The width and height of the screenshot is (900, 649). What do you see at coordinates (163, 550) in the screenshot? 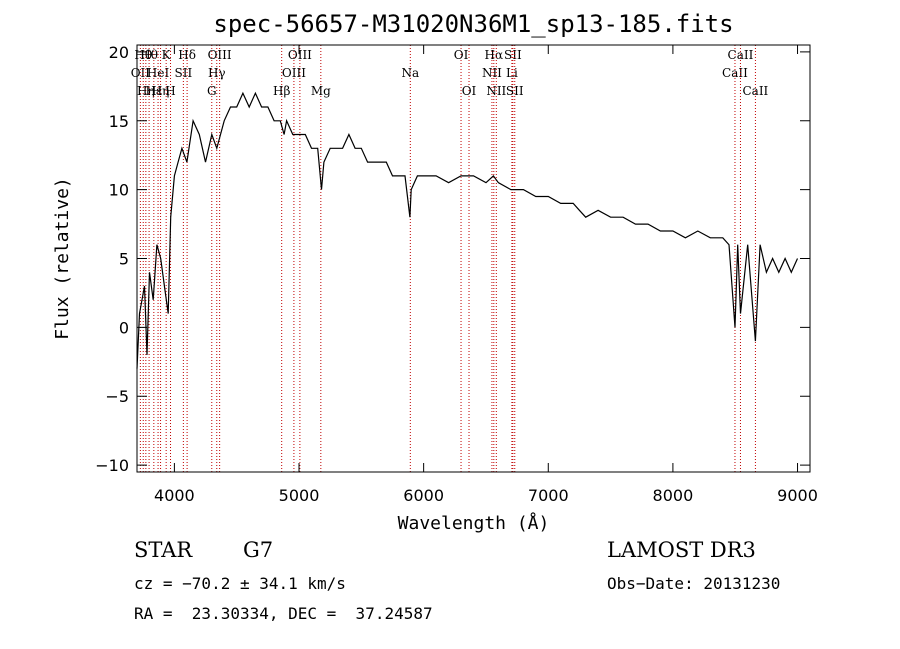
I see `object-class: STAR` at bounding box center [163, 550].